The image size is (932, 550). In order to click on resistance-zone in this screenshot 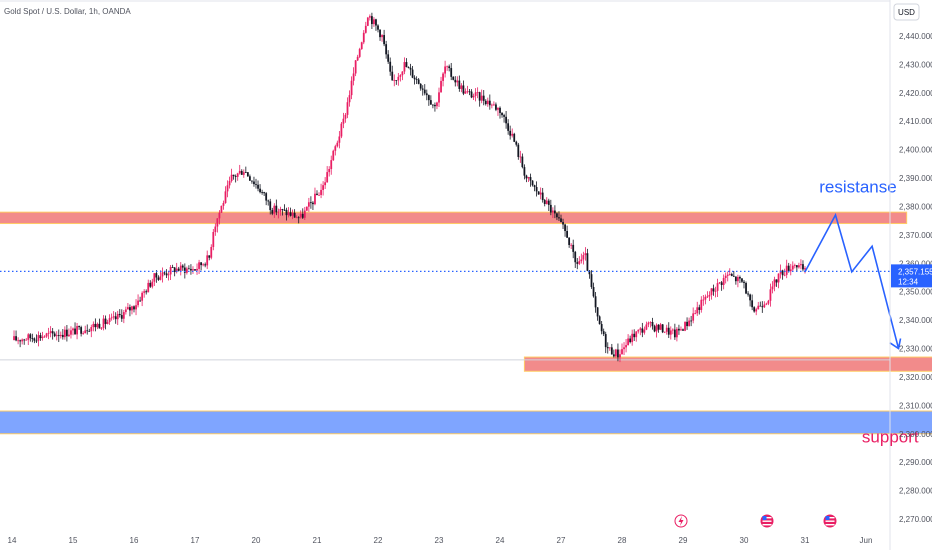, I will do `click(454, 218)`.